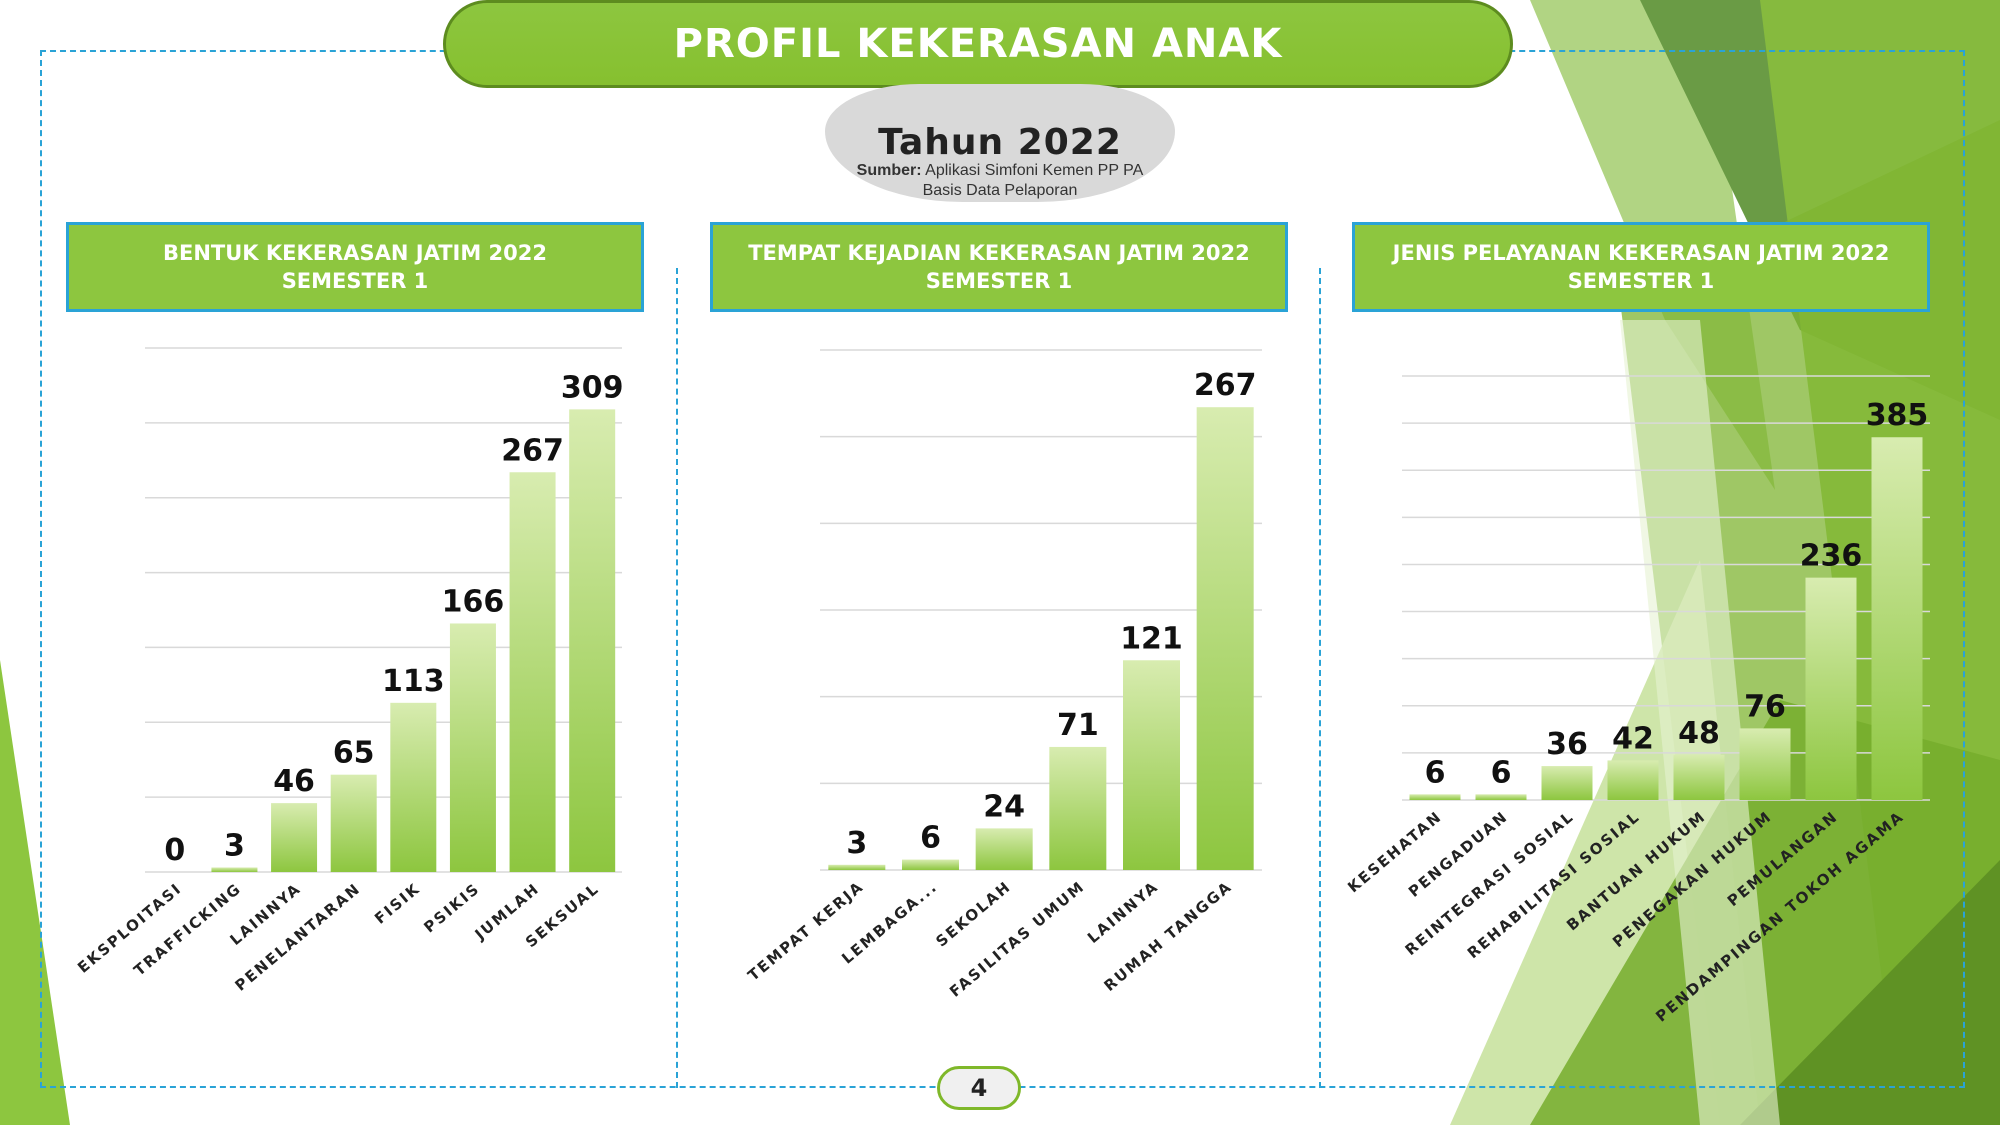 This screenshot has width=2000, height=1125. Describe the element at coordinates (805, 930) in the screenshot. I see `category-label: TEMPAT KERJA` at that location.